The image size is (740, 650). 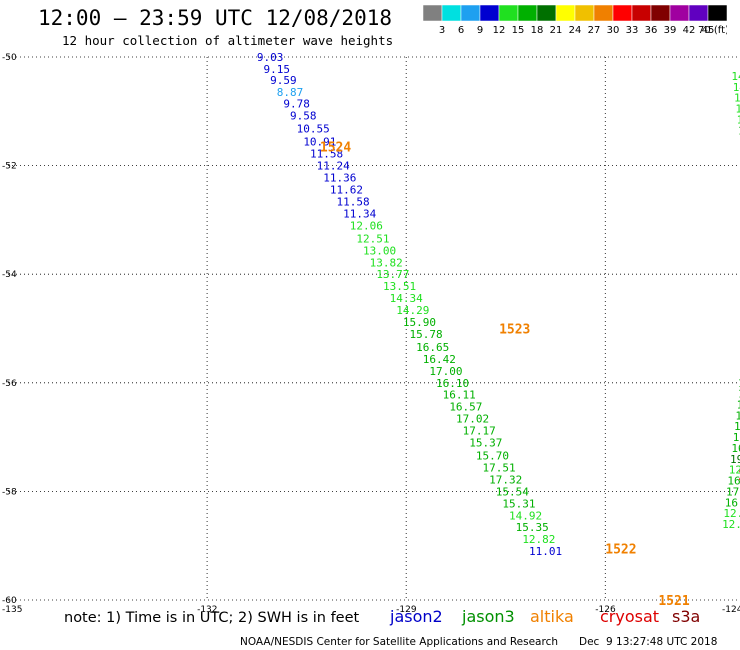 What do you see at coordinates (416, 616) in the screenshot?
I see `legend-jason2: jason2` at bounding box center [416, 616].